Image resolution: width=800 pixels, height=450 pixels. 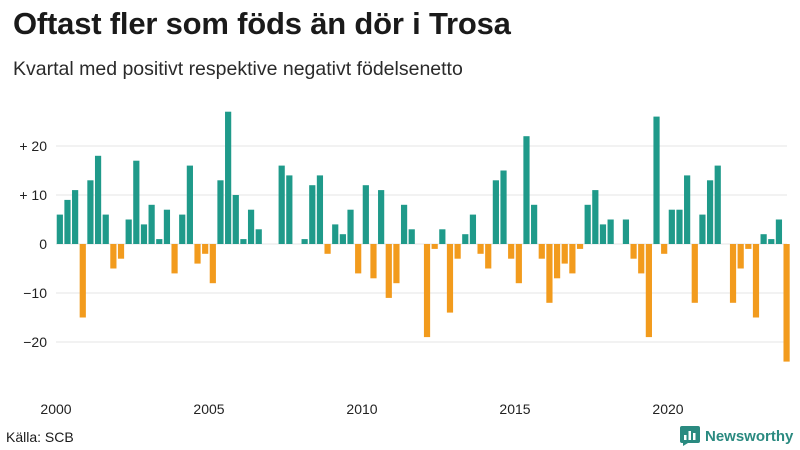 I want to click on brand-name: Newsworthy, so click(x=749, y=436).